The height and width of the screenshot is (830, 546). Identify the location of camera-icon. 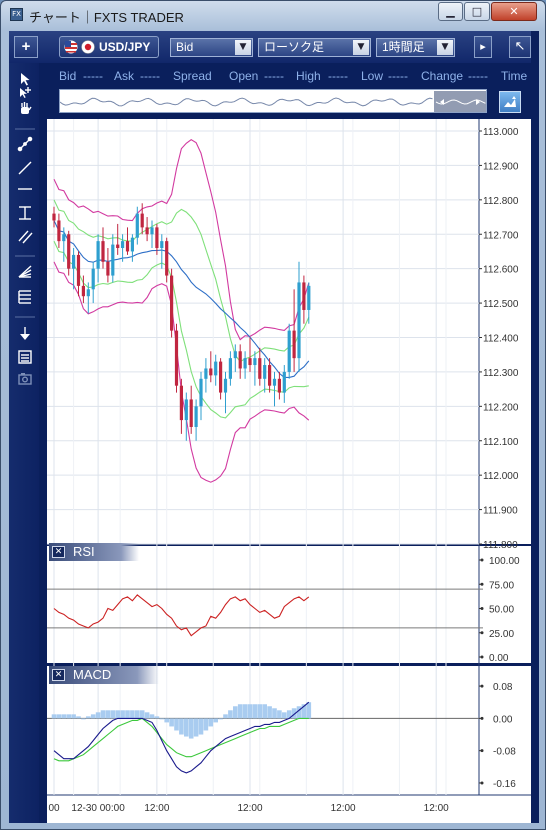
(25, 379).